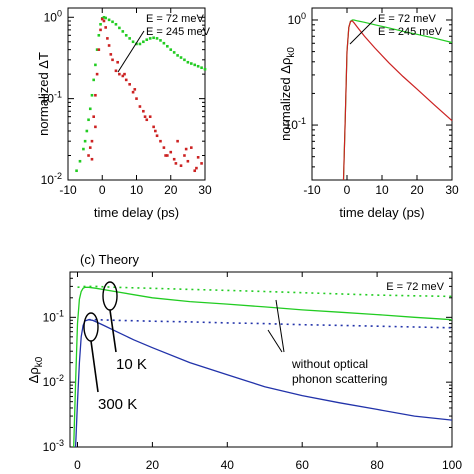 This screenshot has width=474, height=474. Describe the element at coordinates (397, 100) in the screenshot. I see `series-line` at that location.